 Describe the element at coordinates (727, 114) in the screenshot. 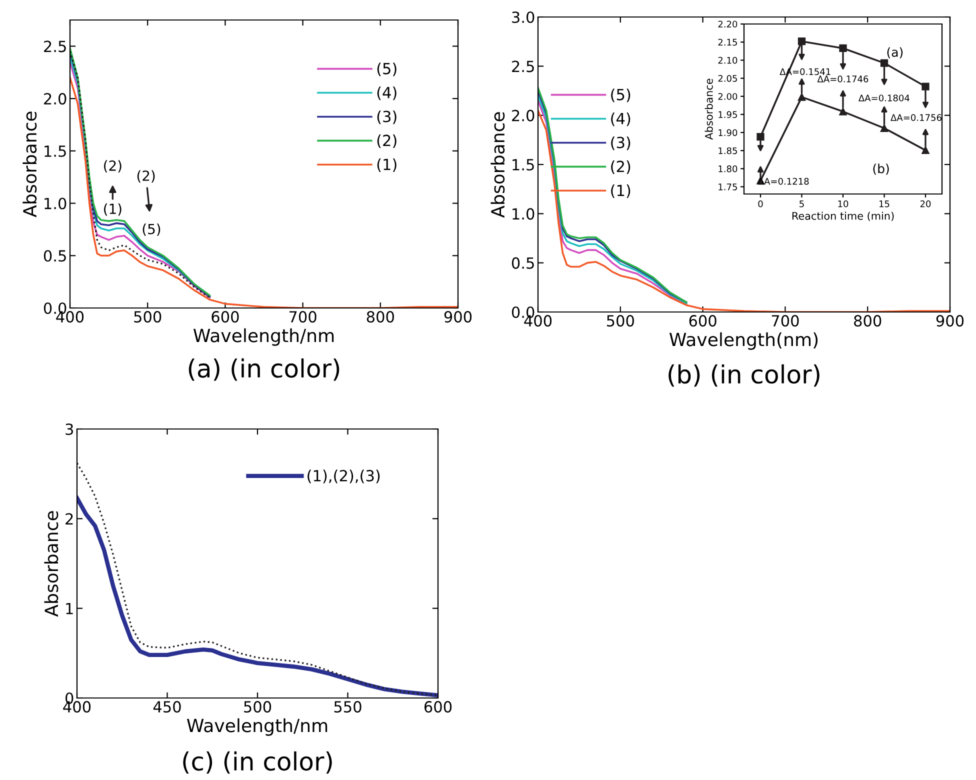

I see `y-tick-label: 1.95` at that location.